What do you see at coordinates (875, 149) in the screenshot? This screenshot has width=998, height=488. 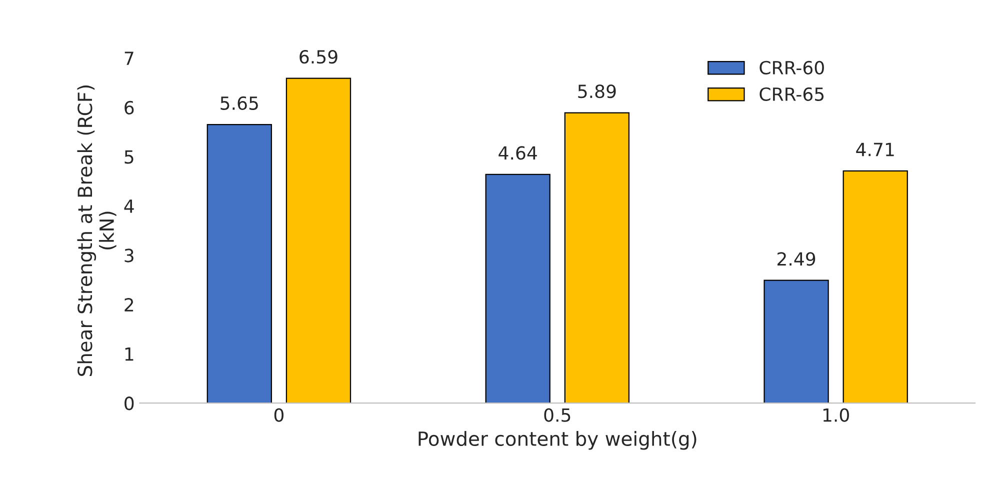 I see `data-label: 4.71` at bounding box center [875, 149].